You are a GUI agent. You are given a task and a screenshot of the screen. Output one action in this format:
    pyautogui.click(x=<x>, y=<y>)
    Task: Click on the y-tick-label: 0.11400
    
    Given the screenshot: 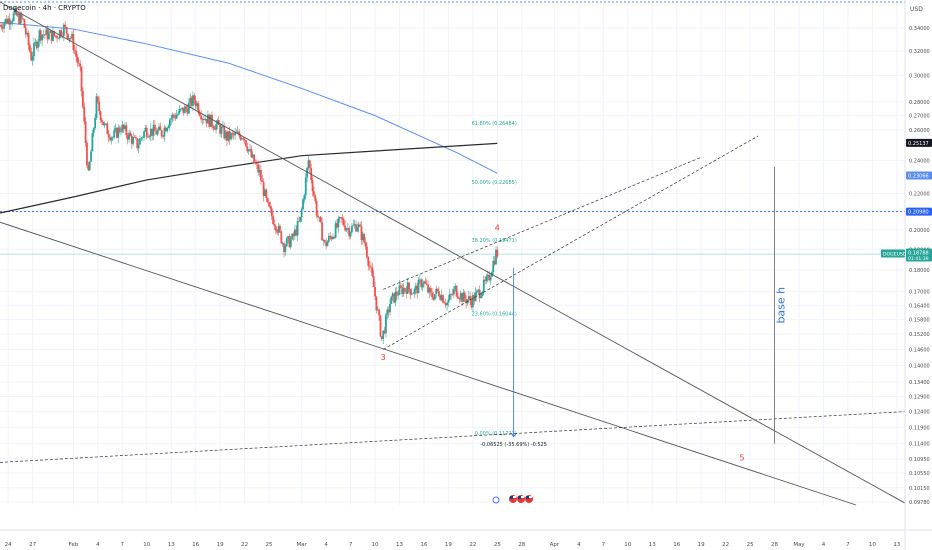 What is the action you would take?
    pyautogui.click(x=919, y=445)
    